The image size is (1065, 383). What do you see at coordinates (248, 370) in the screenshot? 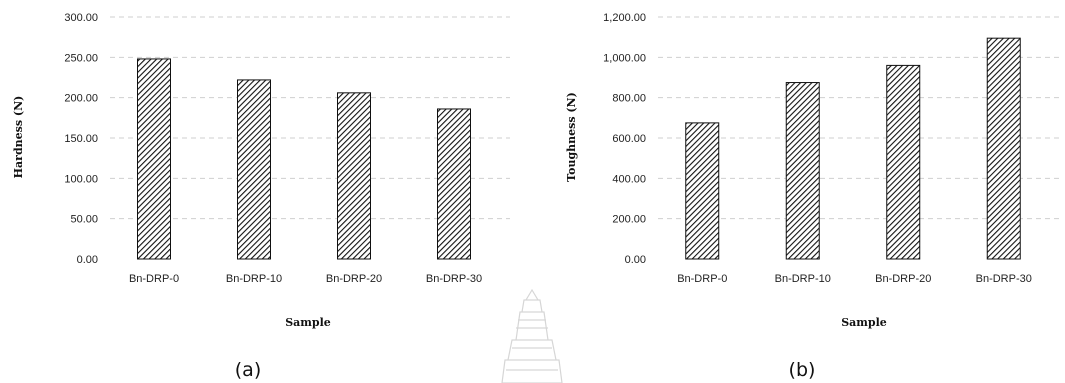
I see `panel-label-a: (a)` at bounding box center [248, 370].